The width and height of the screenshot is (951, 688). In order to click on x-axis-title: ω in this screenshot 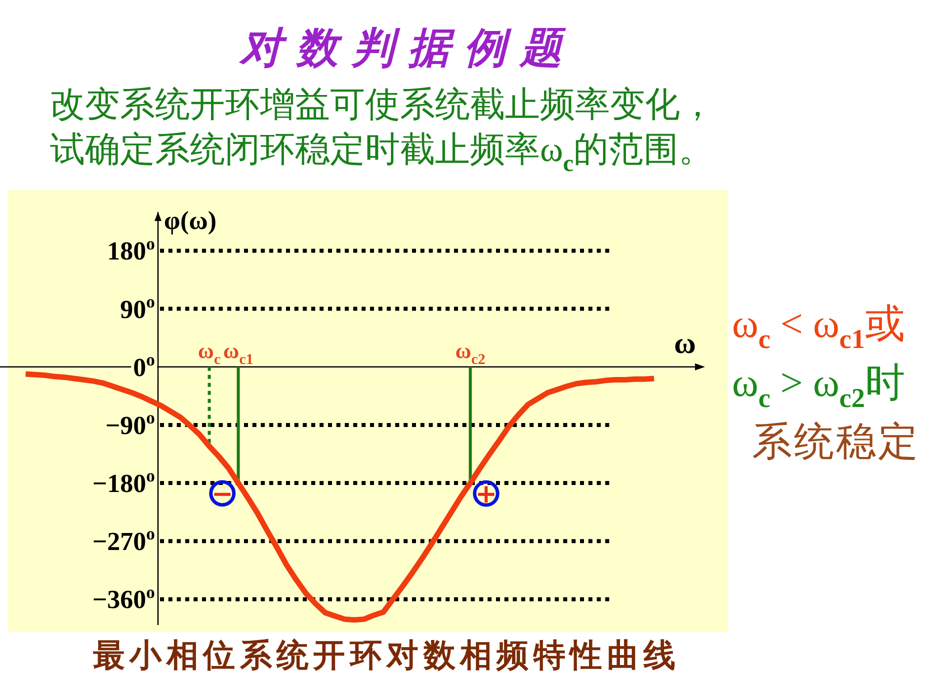, I will do `click(685, 343)`.